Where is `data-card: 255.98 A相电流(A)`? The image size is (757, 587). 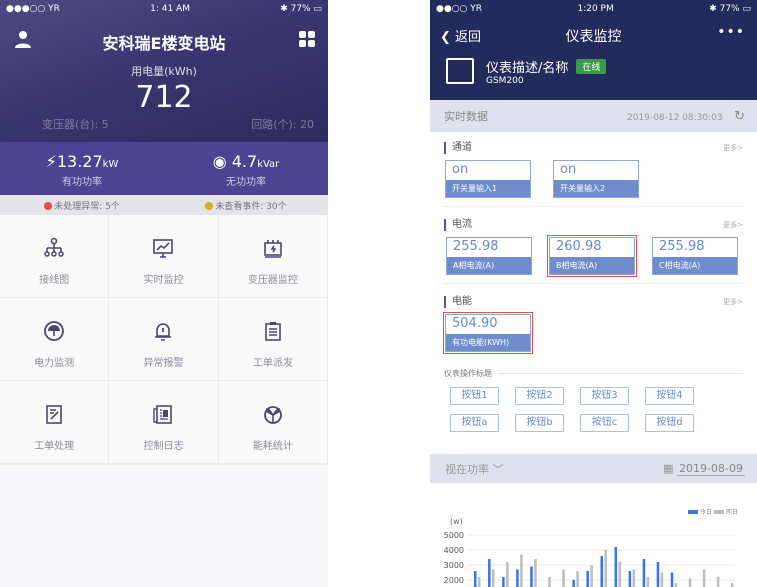
data-card: 255.98 A相电流(A) is located at coordinates (489, 256).